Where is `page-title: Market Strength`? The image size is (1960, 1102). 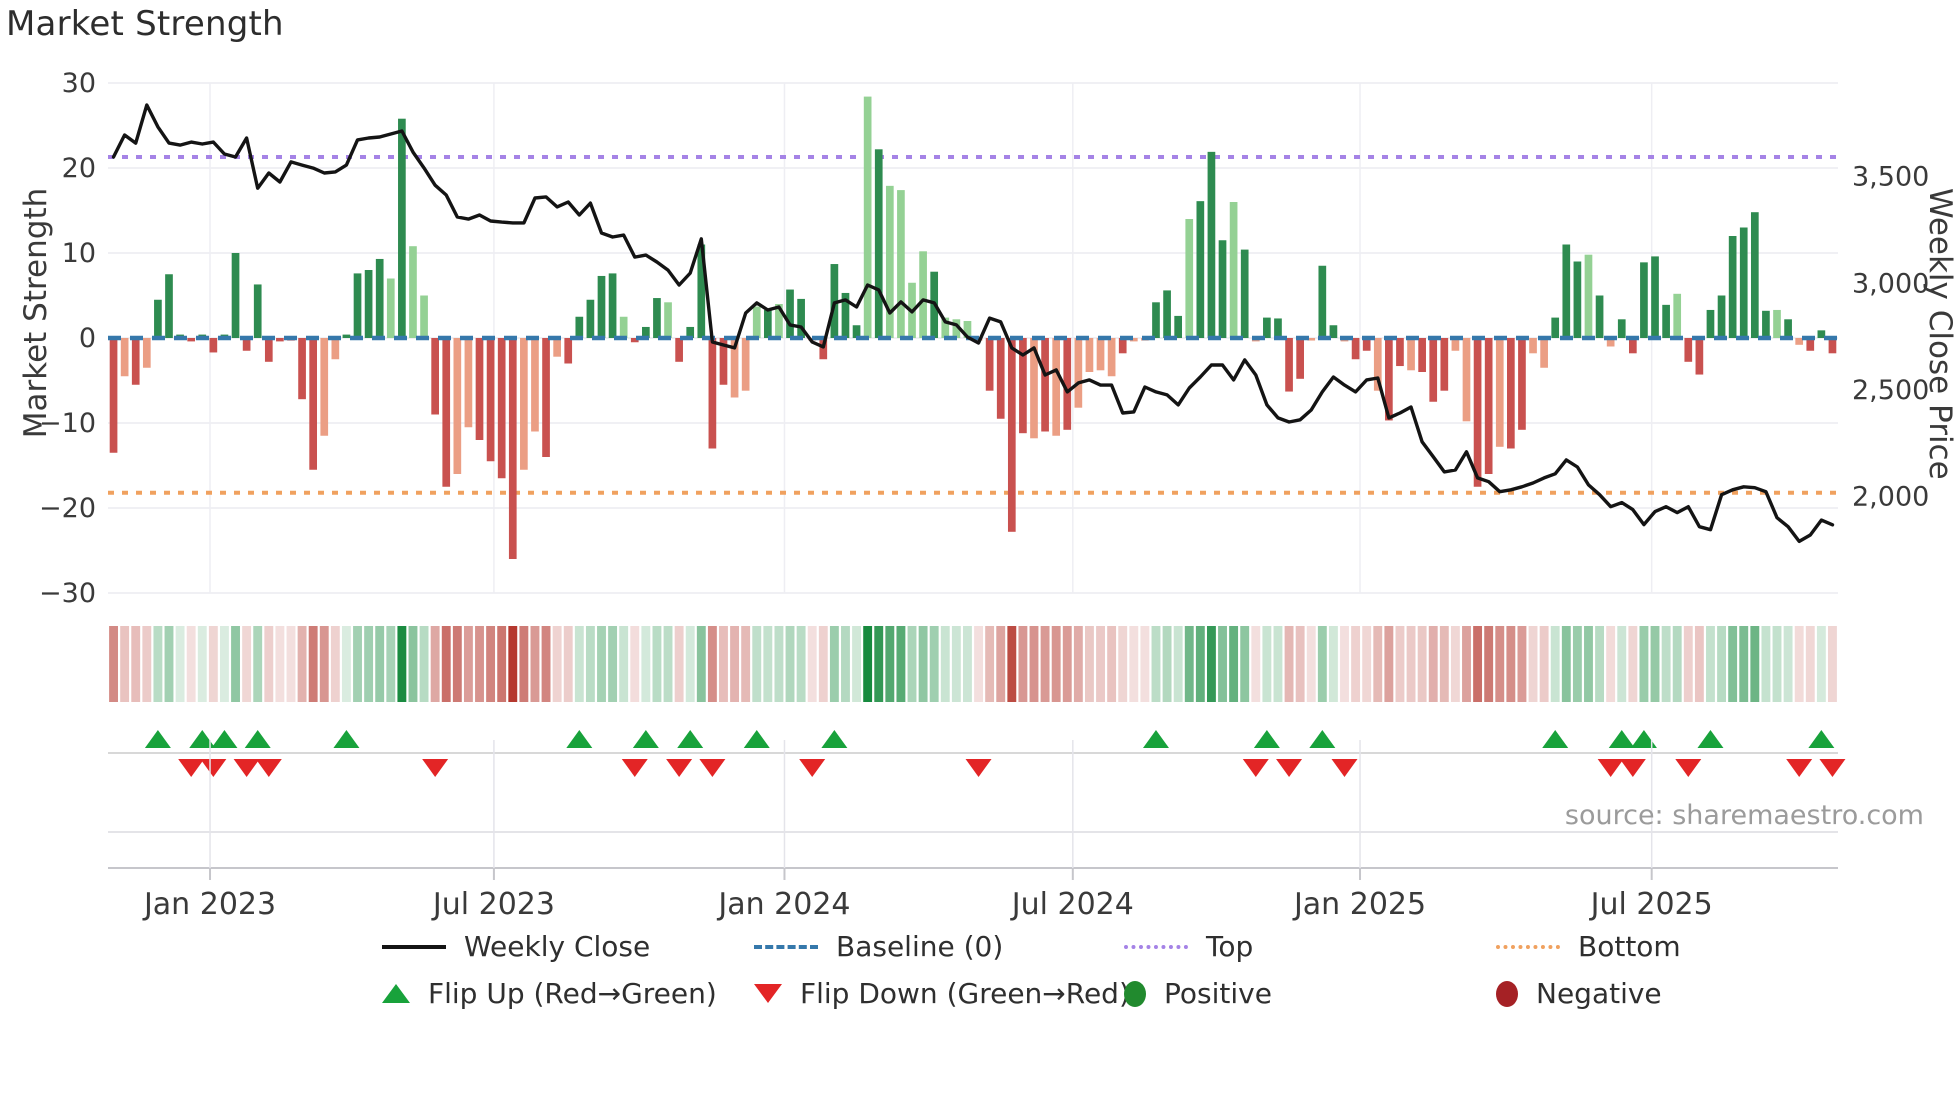
page-title: Market Strength is located at coordinates (145, 24).